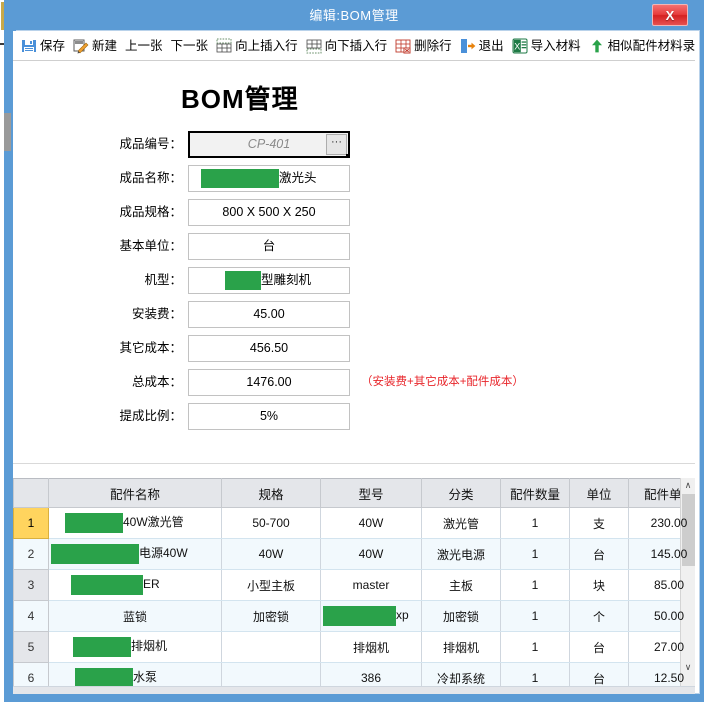  I want to click on cell-name: 排烟机, so click(135, 647).